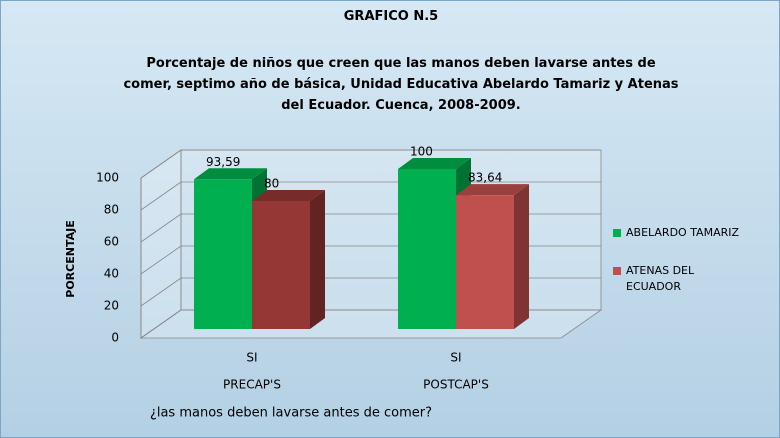 The image size is (780, 438). Describe the element at coordinates (111, 306) in the screenshot. I see `y-tick-label: 20` at that location.